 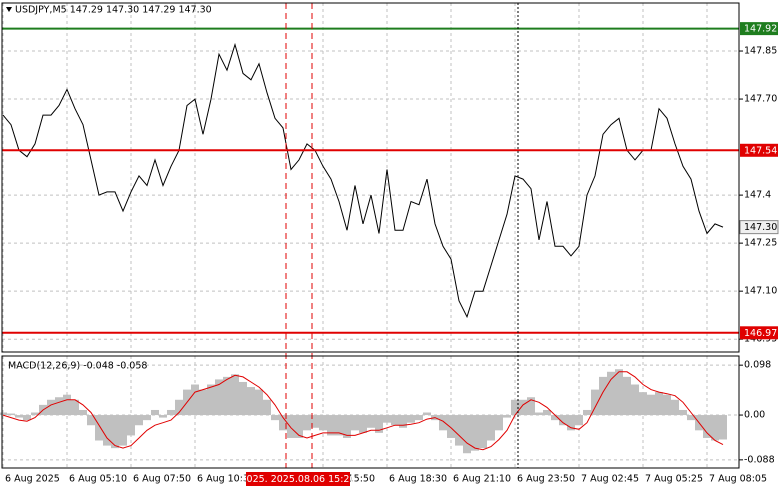 What do you see at coordinates (757, 195) in the screenshot?
I see `y-tick-label: 147.4` at bounding box center [757, 195].